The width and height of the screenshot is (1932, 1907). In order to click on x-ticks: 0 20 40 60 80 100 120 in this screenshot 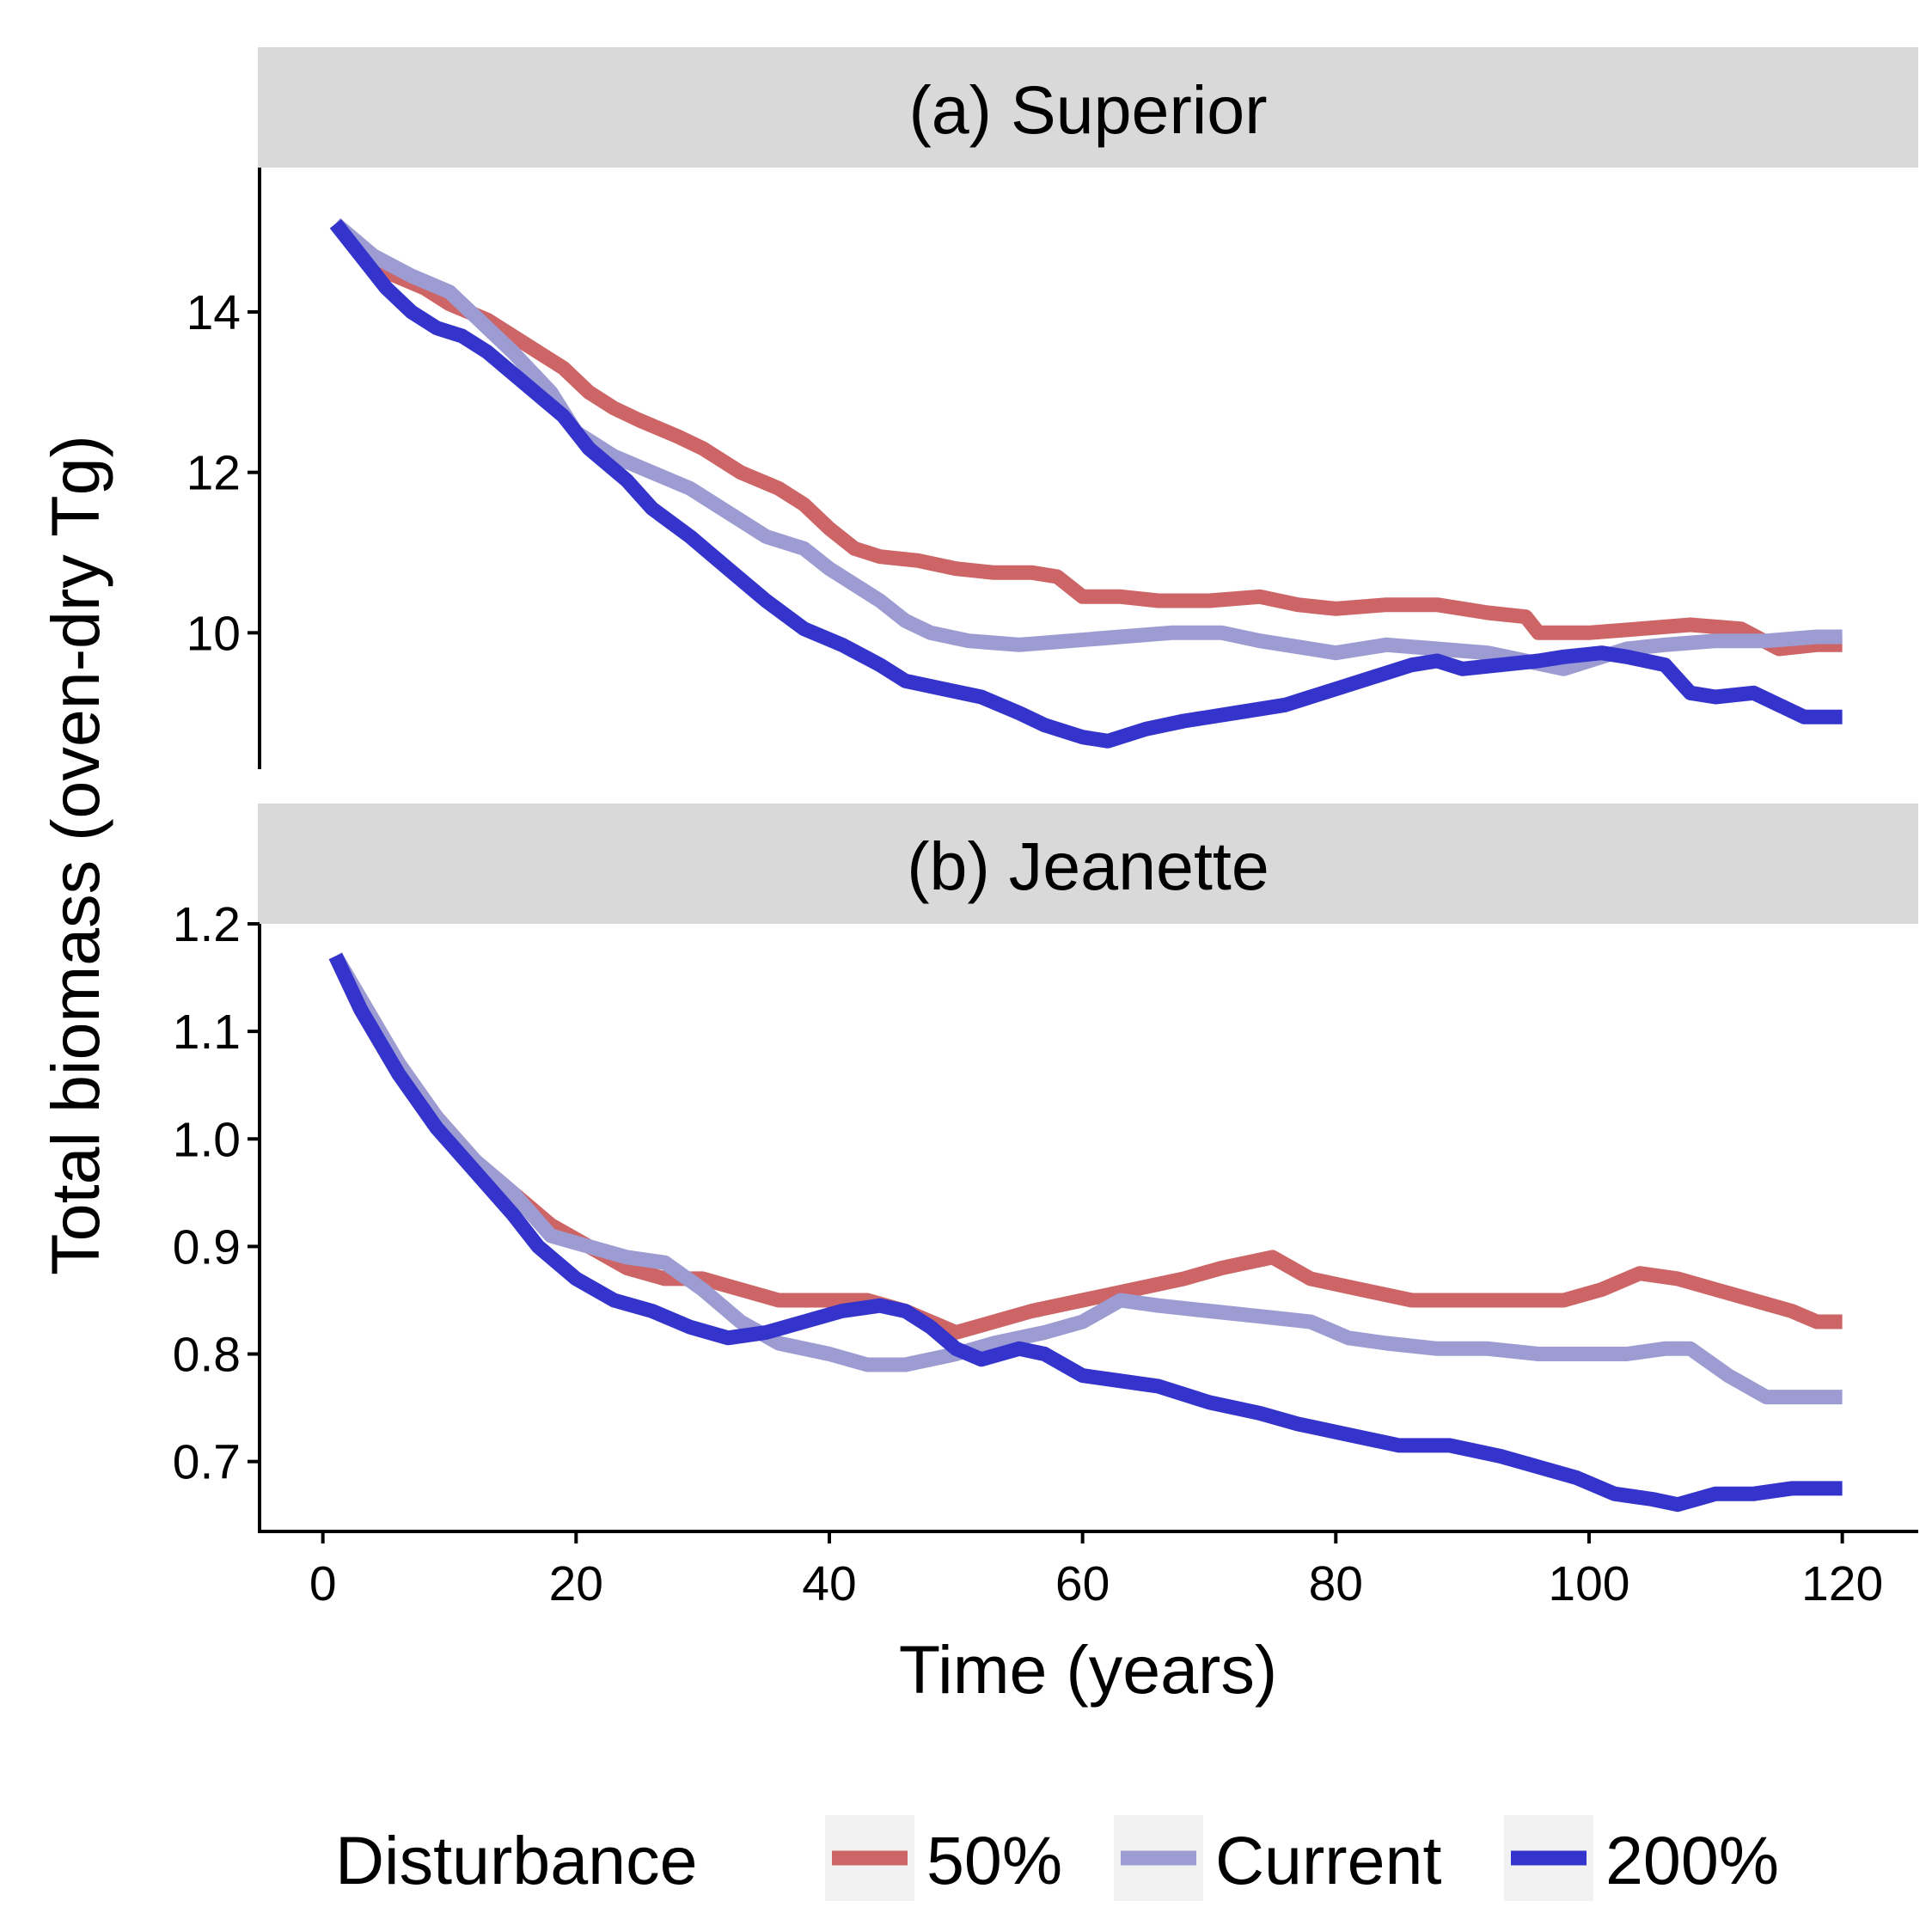, I will do `click(1096, 1571)`.